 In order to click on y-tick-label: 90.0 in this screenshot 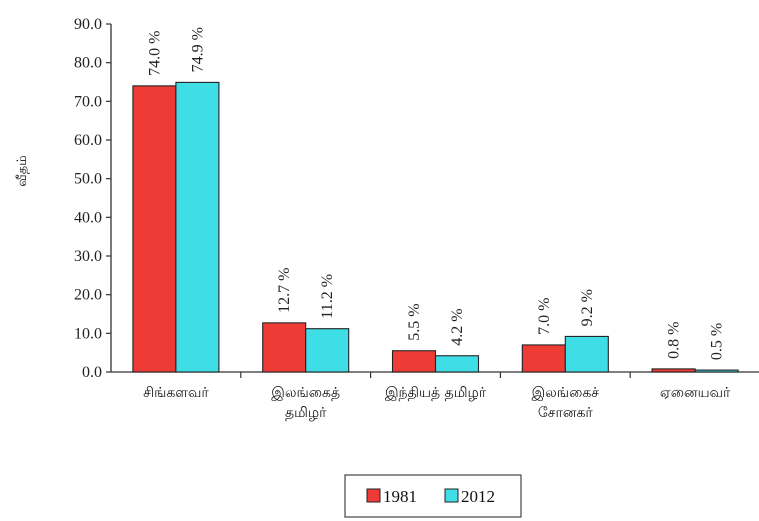, I will do `click(88, 24)`.